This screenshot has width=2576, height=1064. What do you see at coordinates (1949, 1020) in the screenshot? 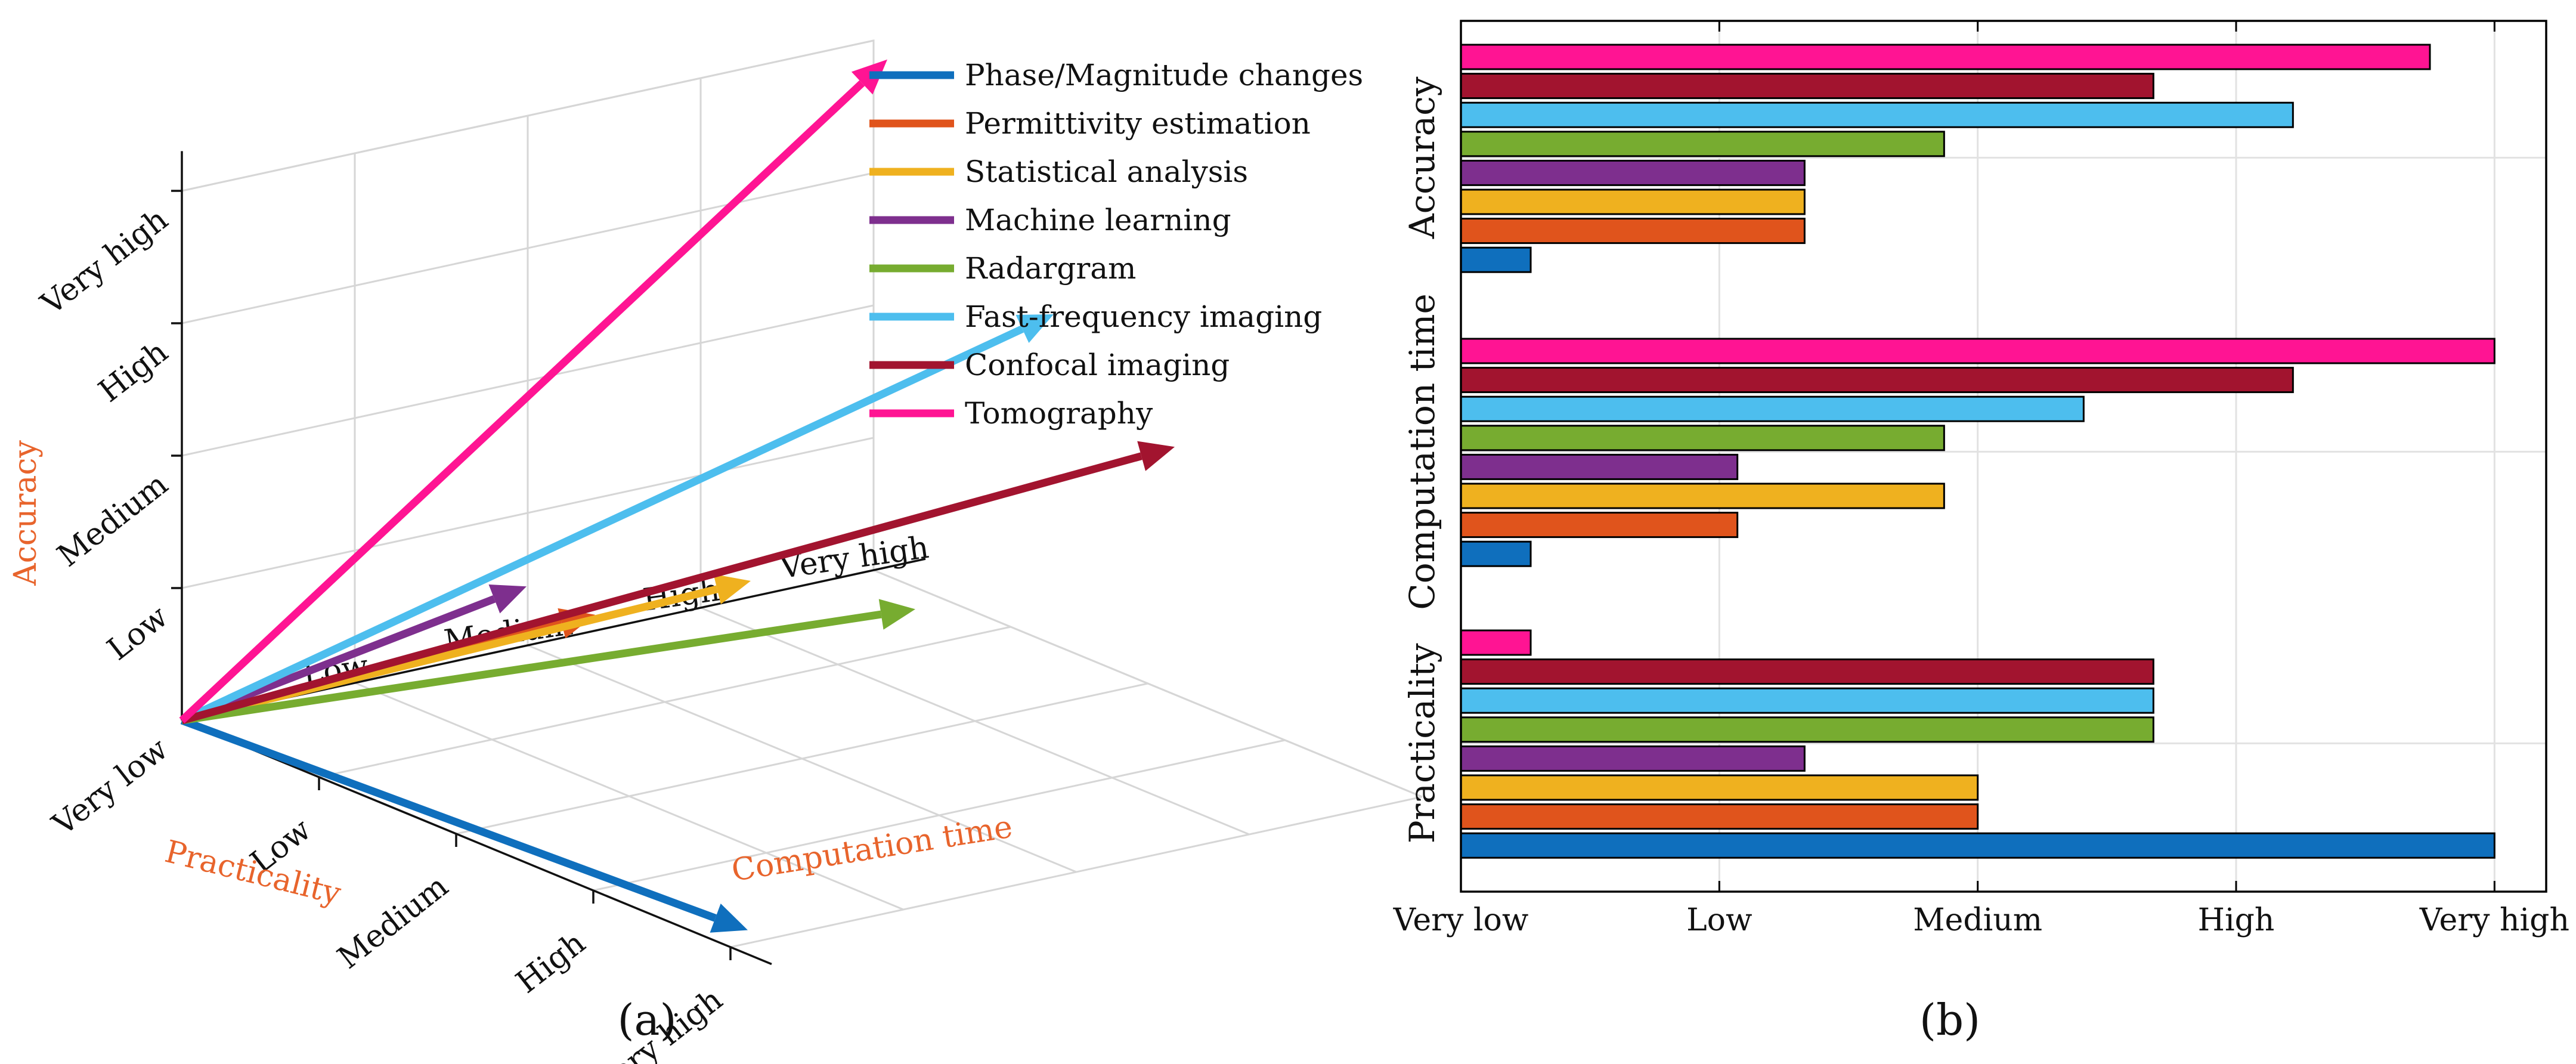
I see `panel-label-b: (b)` at bounding box center [1949, 1020].